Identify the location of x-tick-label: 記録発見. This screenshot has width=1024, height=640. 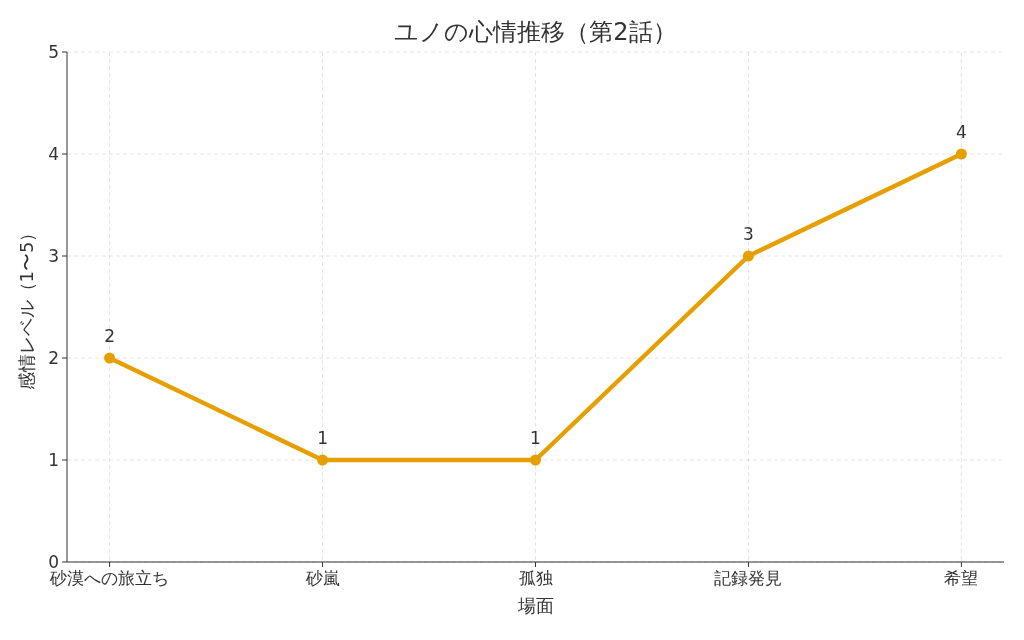
(748, 578).